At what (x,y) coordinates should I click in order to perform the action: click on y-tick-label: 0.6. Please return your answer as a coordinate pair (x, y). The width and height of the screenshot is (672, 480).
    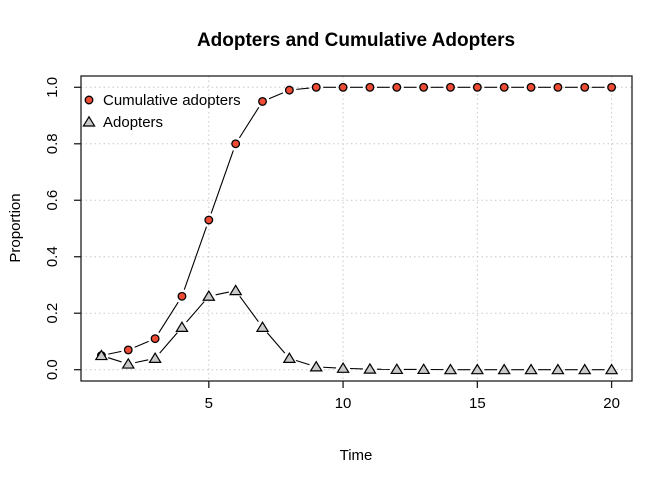
    Looking at the image, I should click on (52, 200).